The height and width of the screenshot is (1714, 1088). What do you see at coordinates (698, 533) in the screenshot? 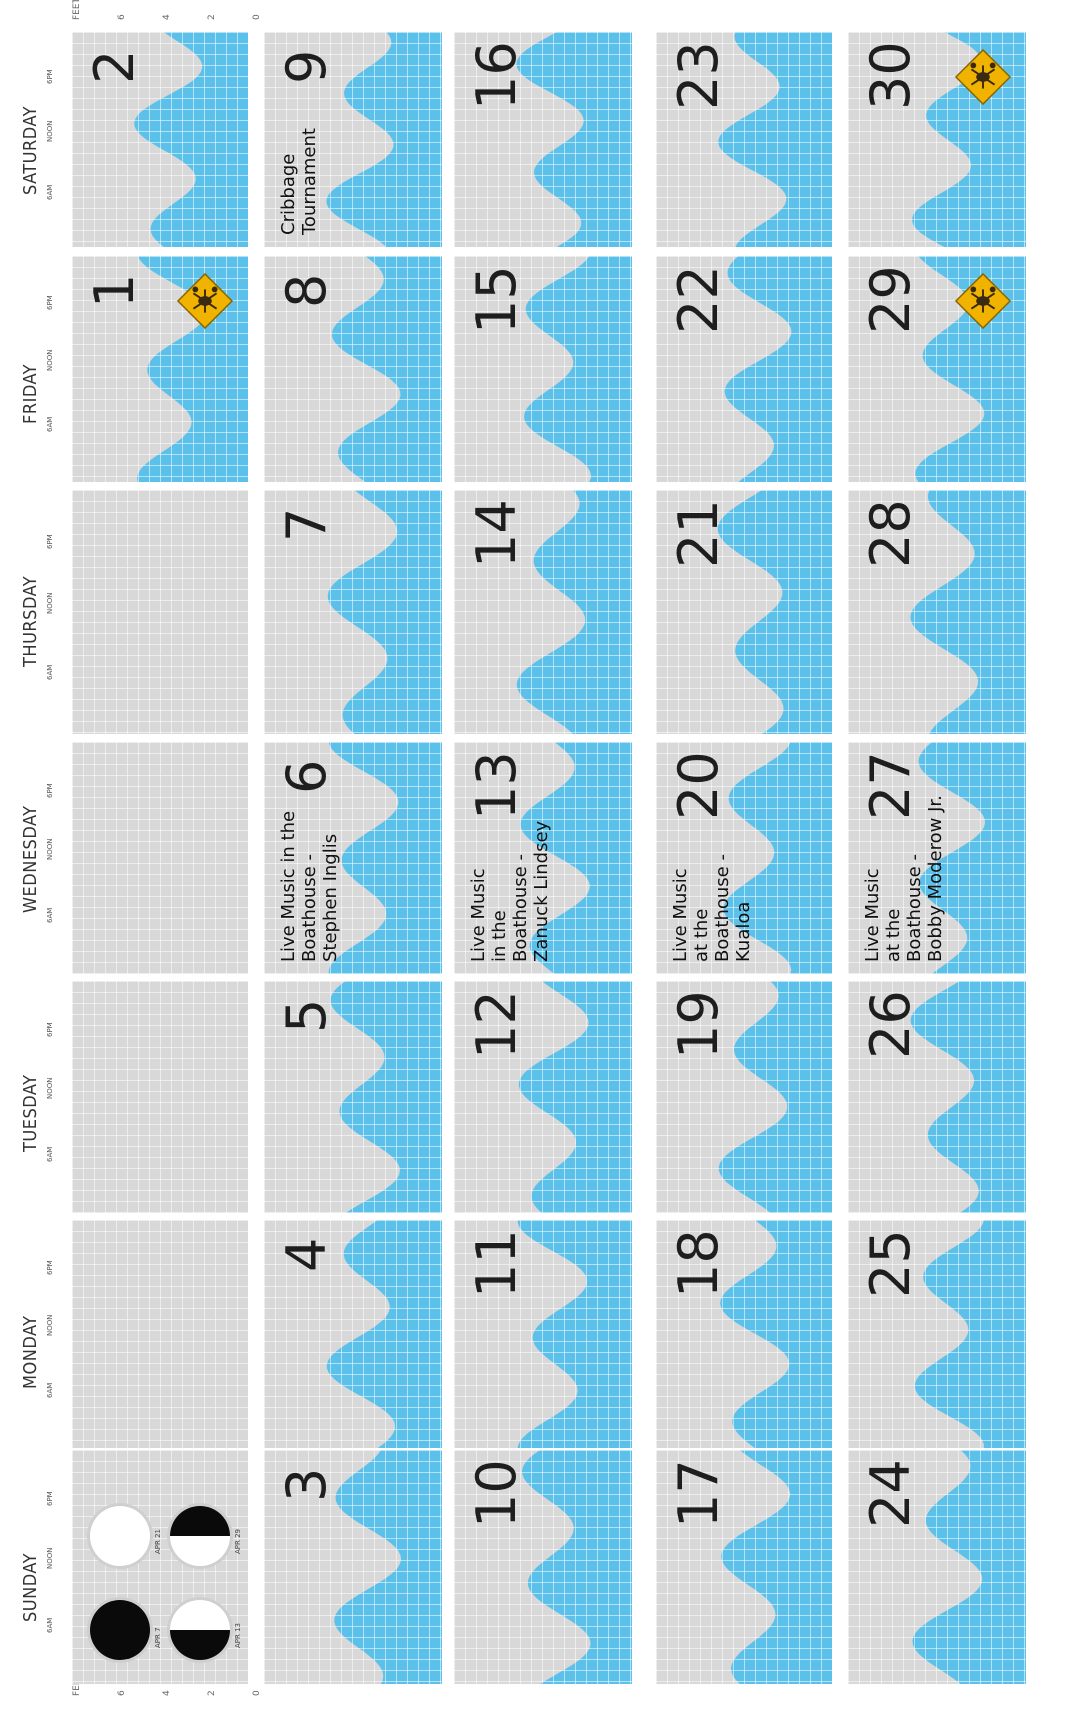
I see `day-number: 21` at bounding box center [698, 533].